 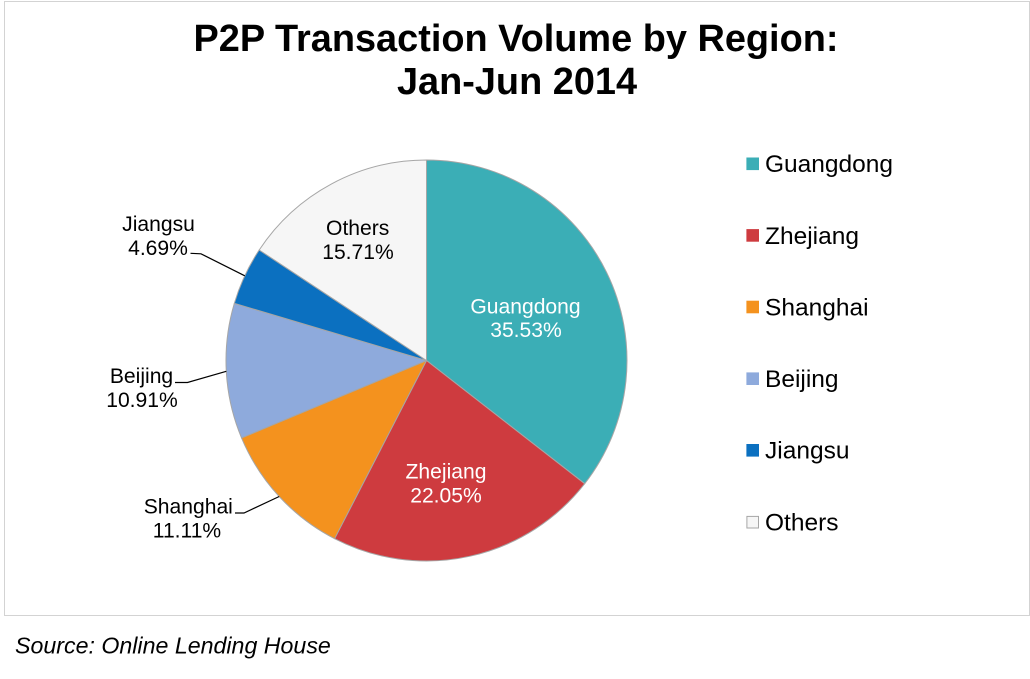 What do you see at coordinates (526, 330) in the screenshot?
I see `svg-text: 35.53%` at bounding box center [526, 330].